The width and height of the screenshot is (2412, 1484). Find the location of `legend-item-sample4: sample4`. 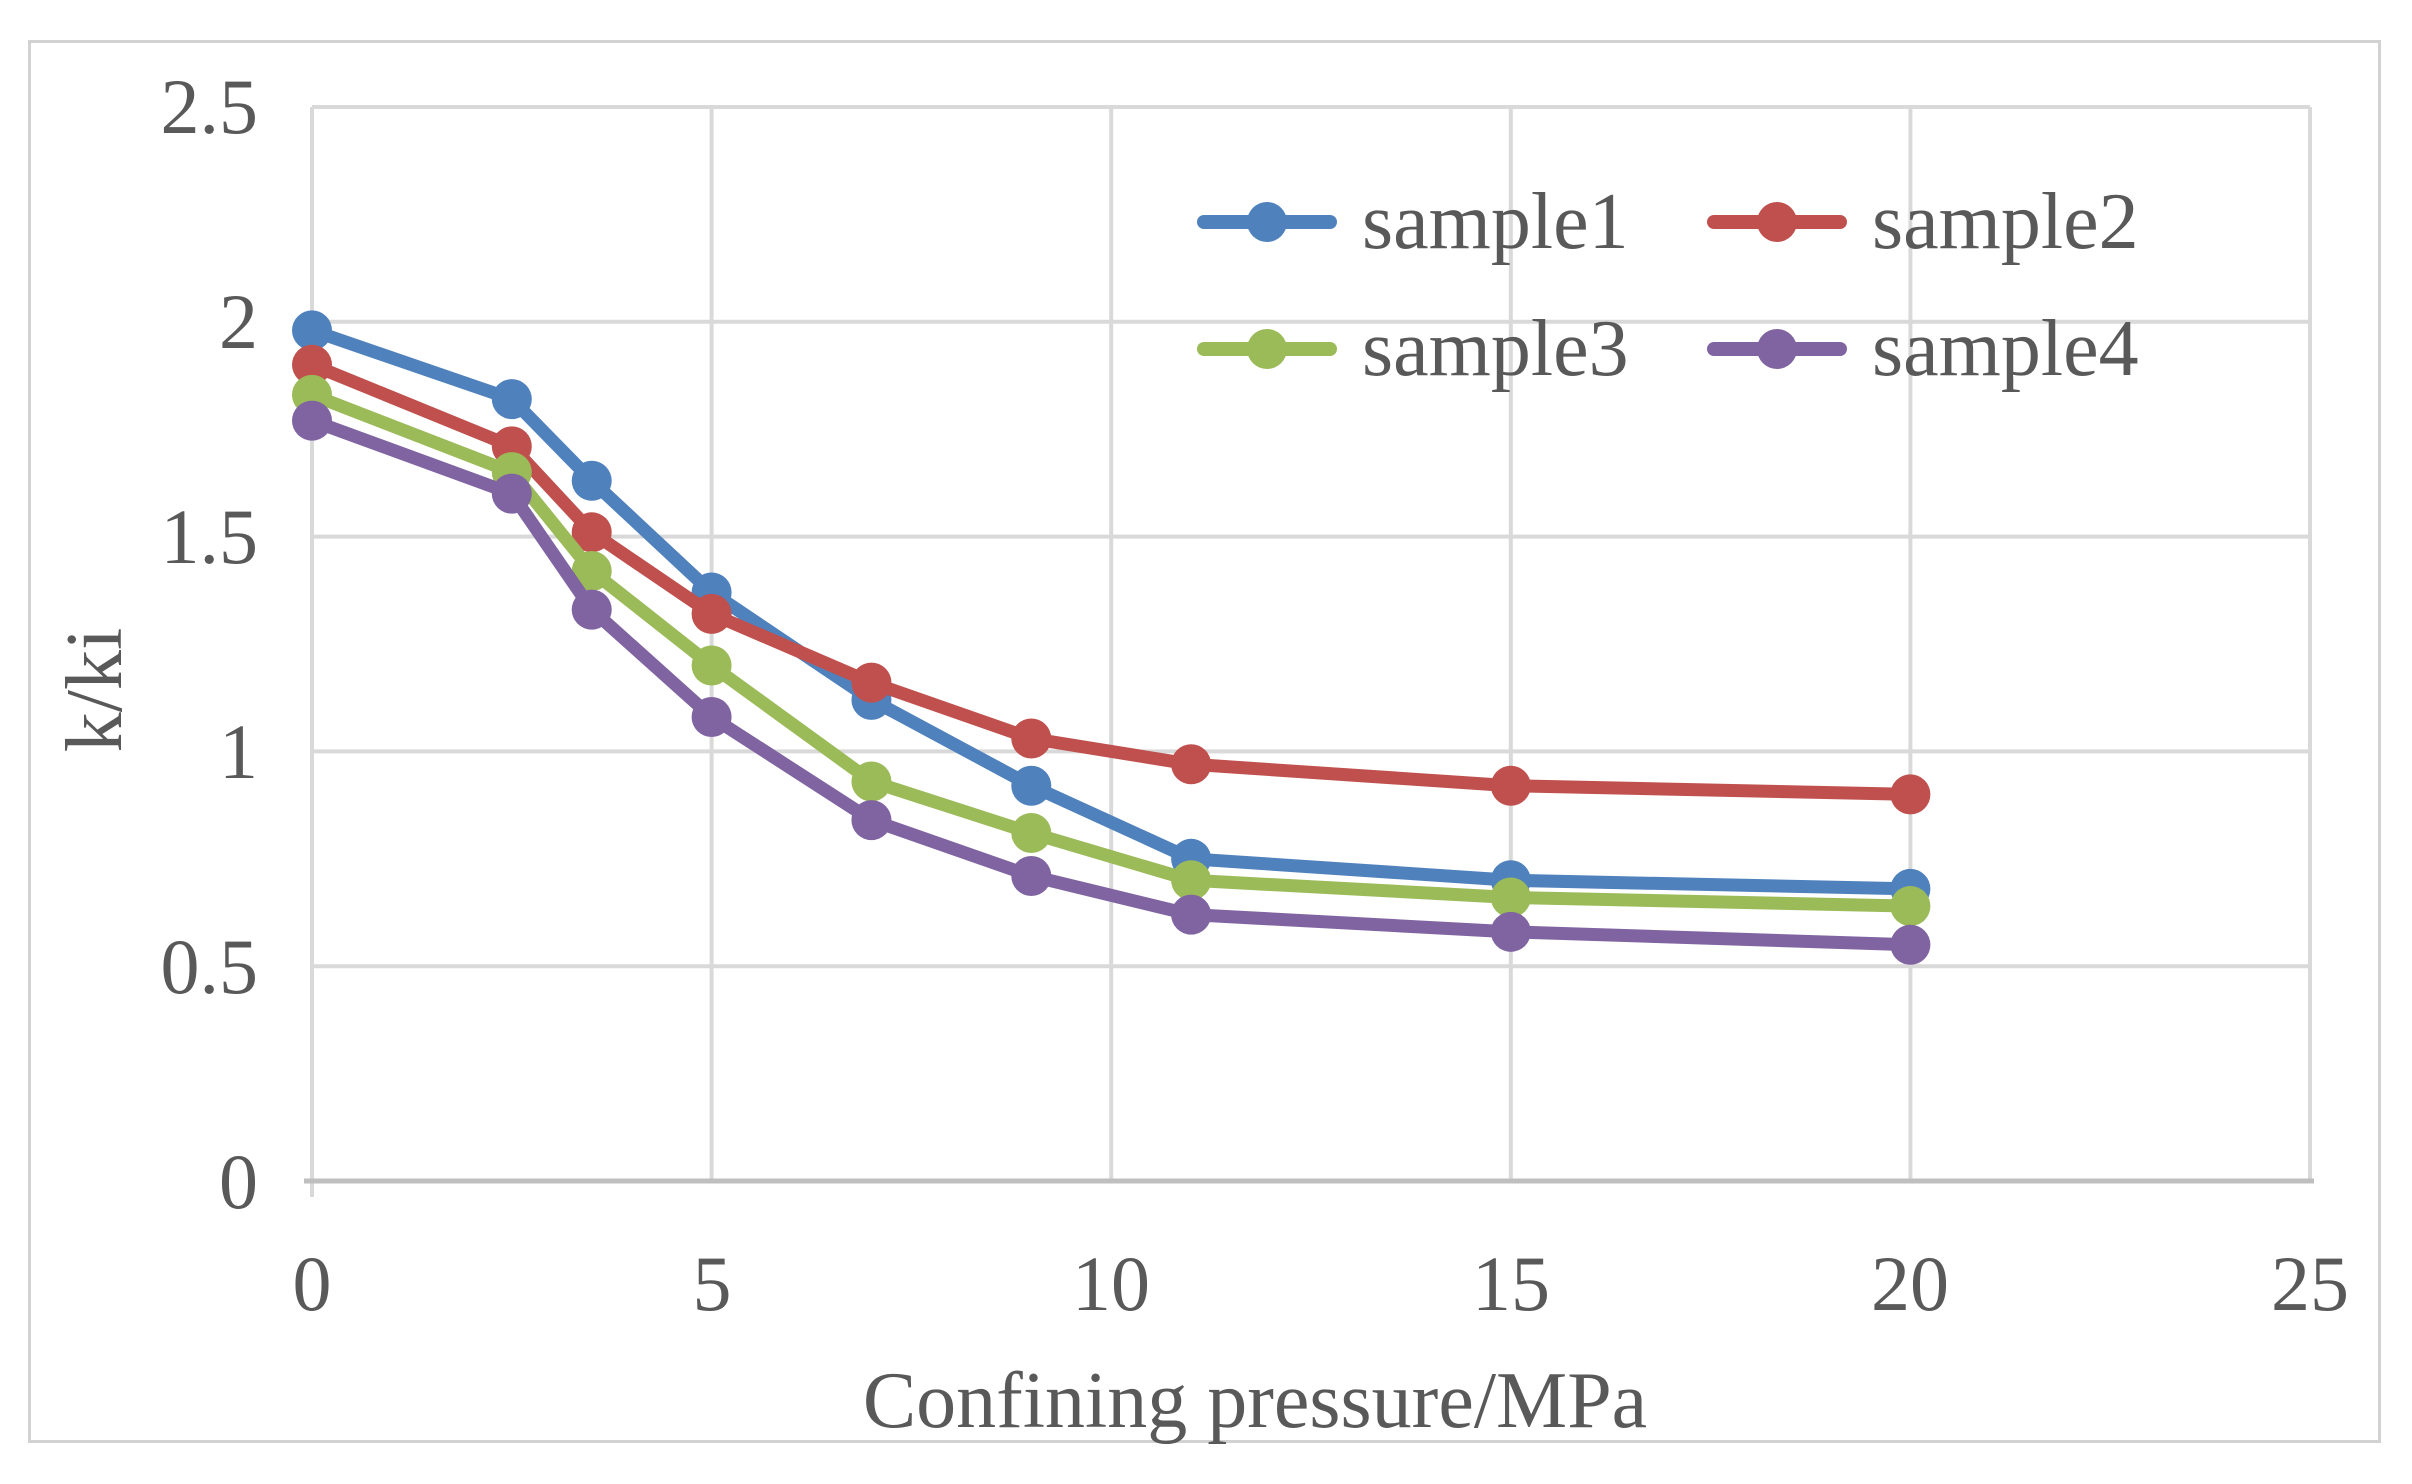

legend-item-sample4: sample4 is located at coordinates (1923, 349).